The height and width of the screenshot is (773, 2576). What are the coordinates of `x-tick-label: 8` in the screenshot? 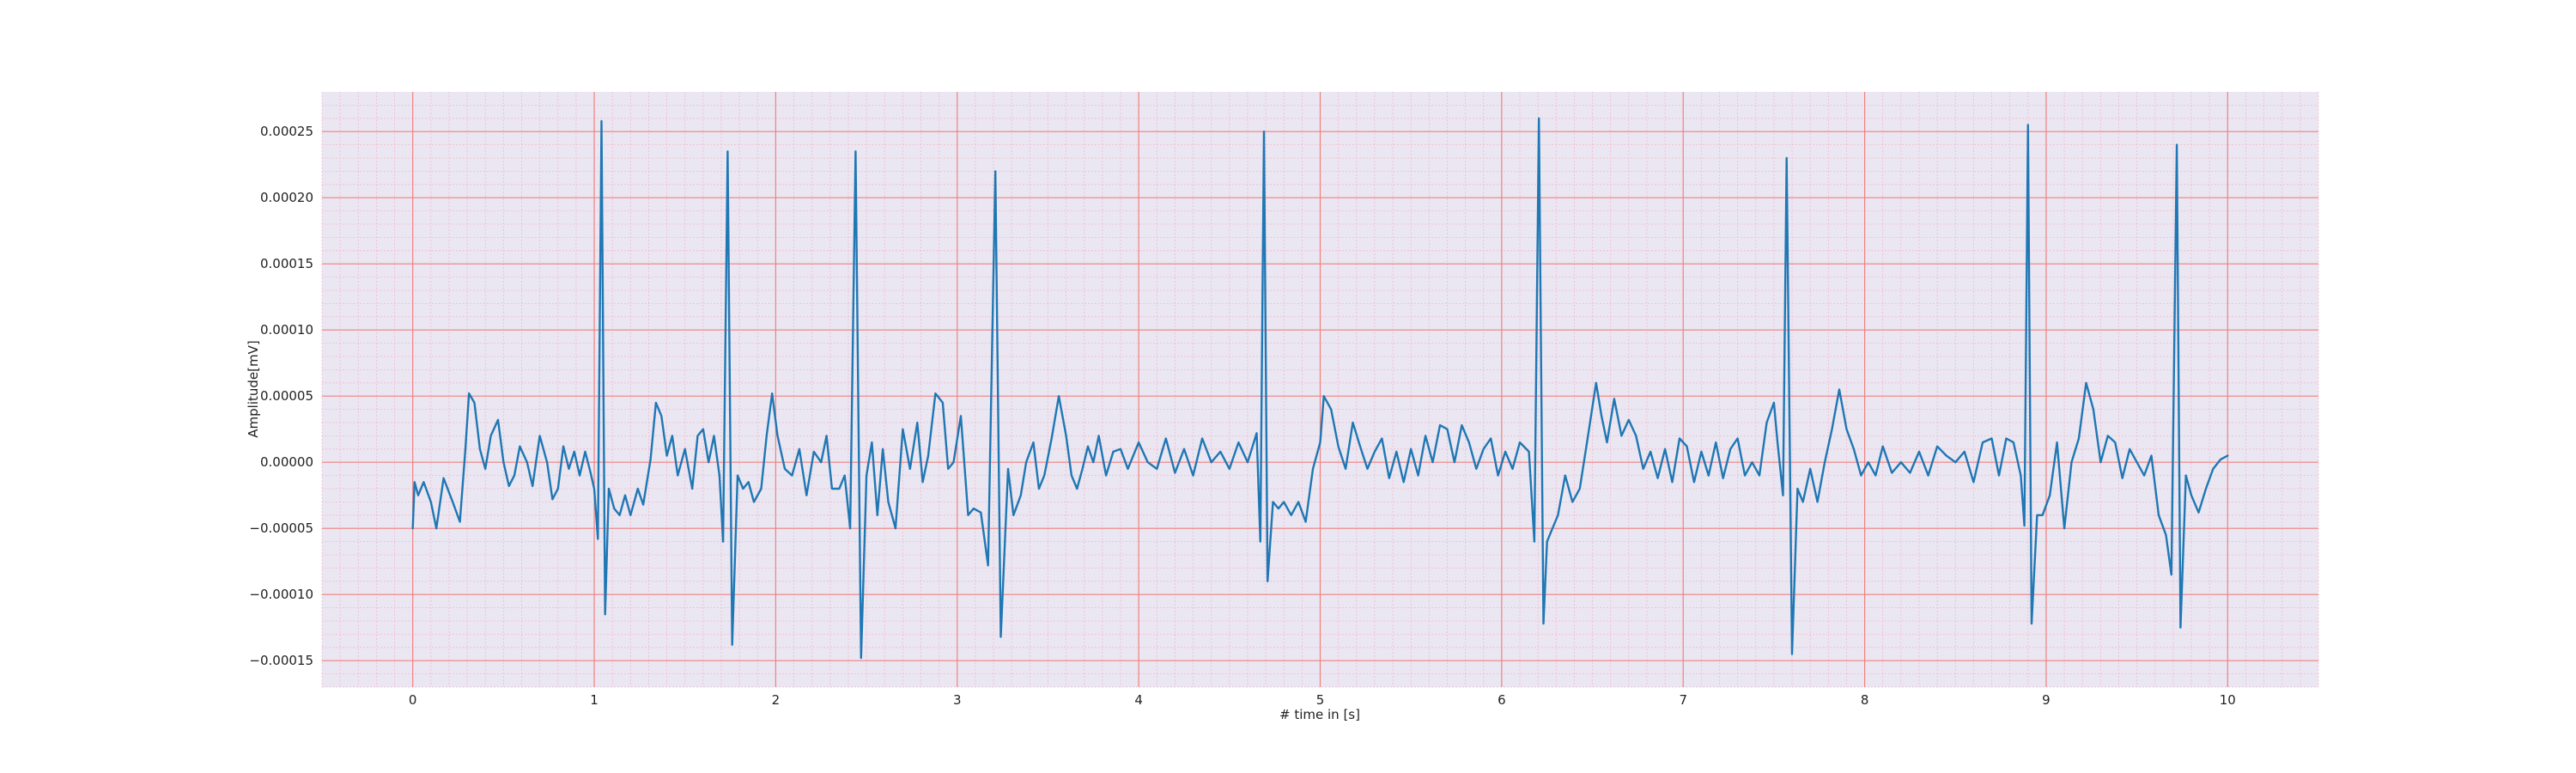 It's located at (1865, 700).